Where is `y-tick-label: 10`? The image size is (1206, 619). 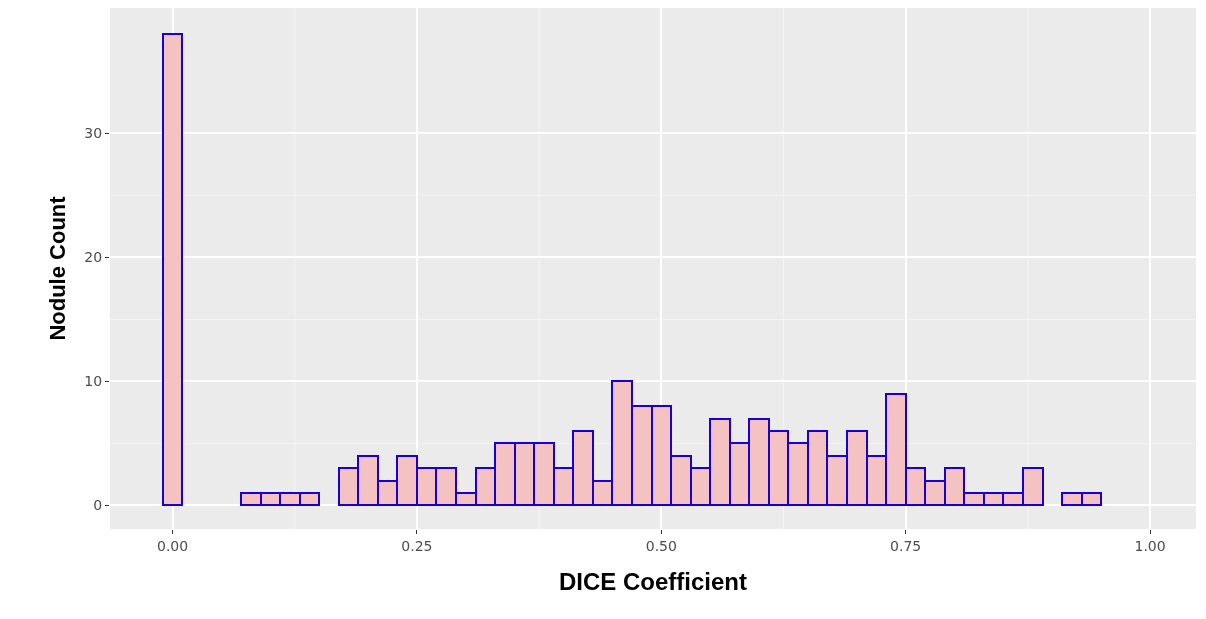 y-tick-label: 10 is located at coordinates (93, 381).